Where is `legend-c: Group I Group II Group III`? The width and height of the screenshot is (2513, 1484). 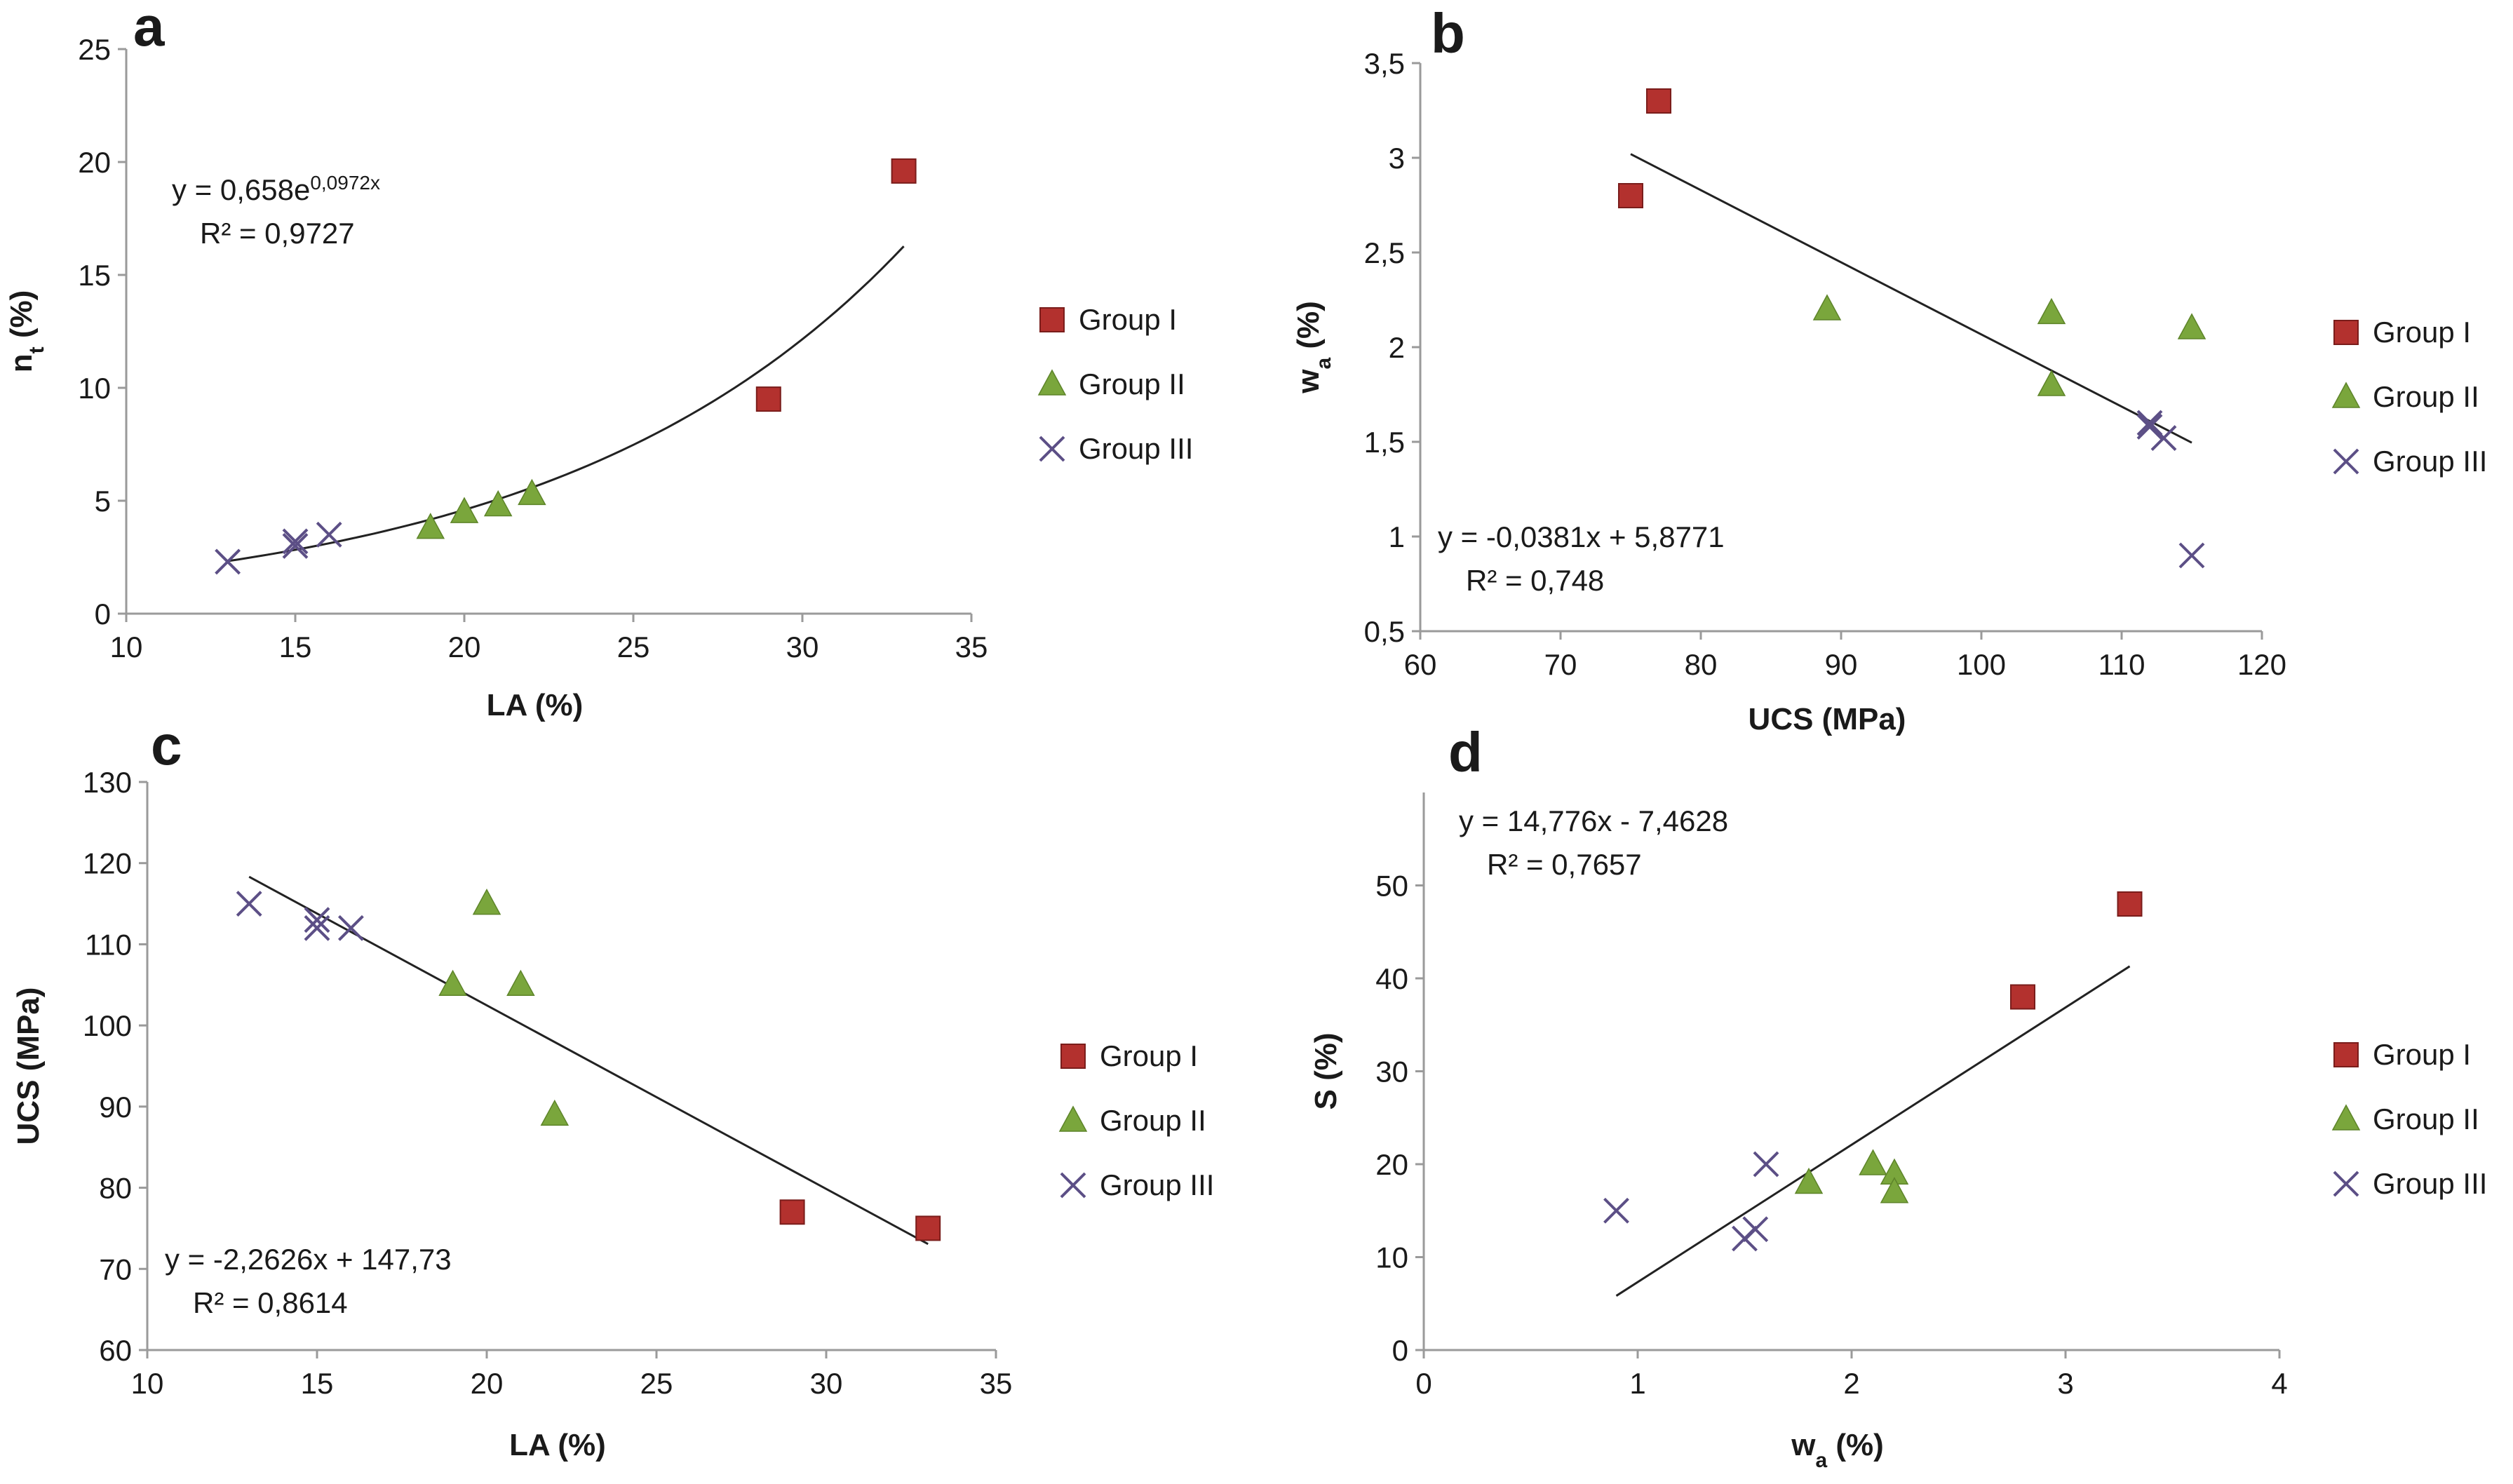 legend-c: Group I Group II Group III is located at coordinates (1136, 1120).